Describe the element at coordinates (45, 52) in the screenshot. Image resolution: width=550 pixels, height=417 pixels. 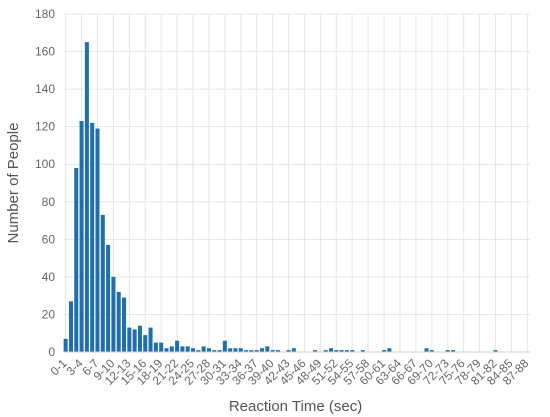
I see `y-tick-label: 160` at that location.